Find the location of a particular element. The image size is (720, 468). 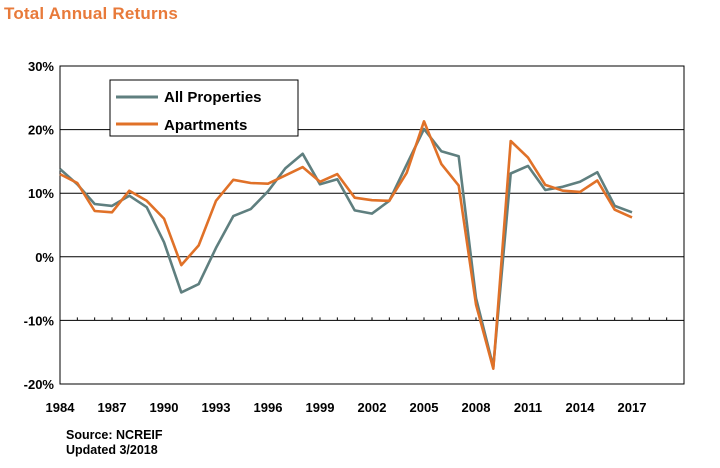

y-tick-label: 20% is located at coordinates (41, 130).